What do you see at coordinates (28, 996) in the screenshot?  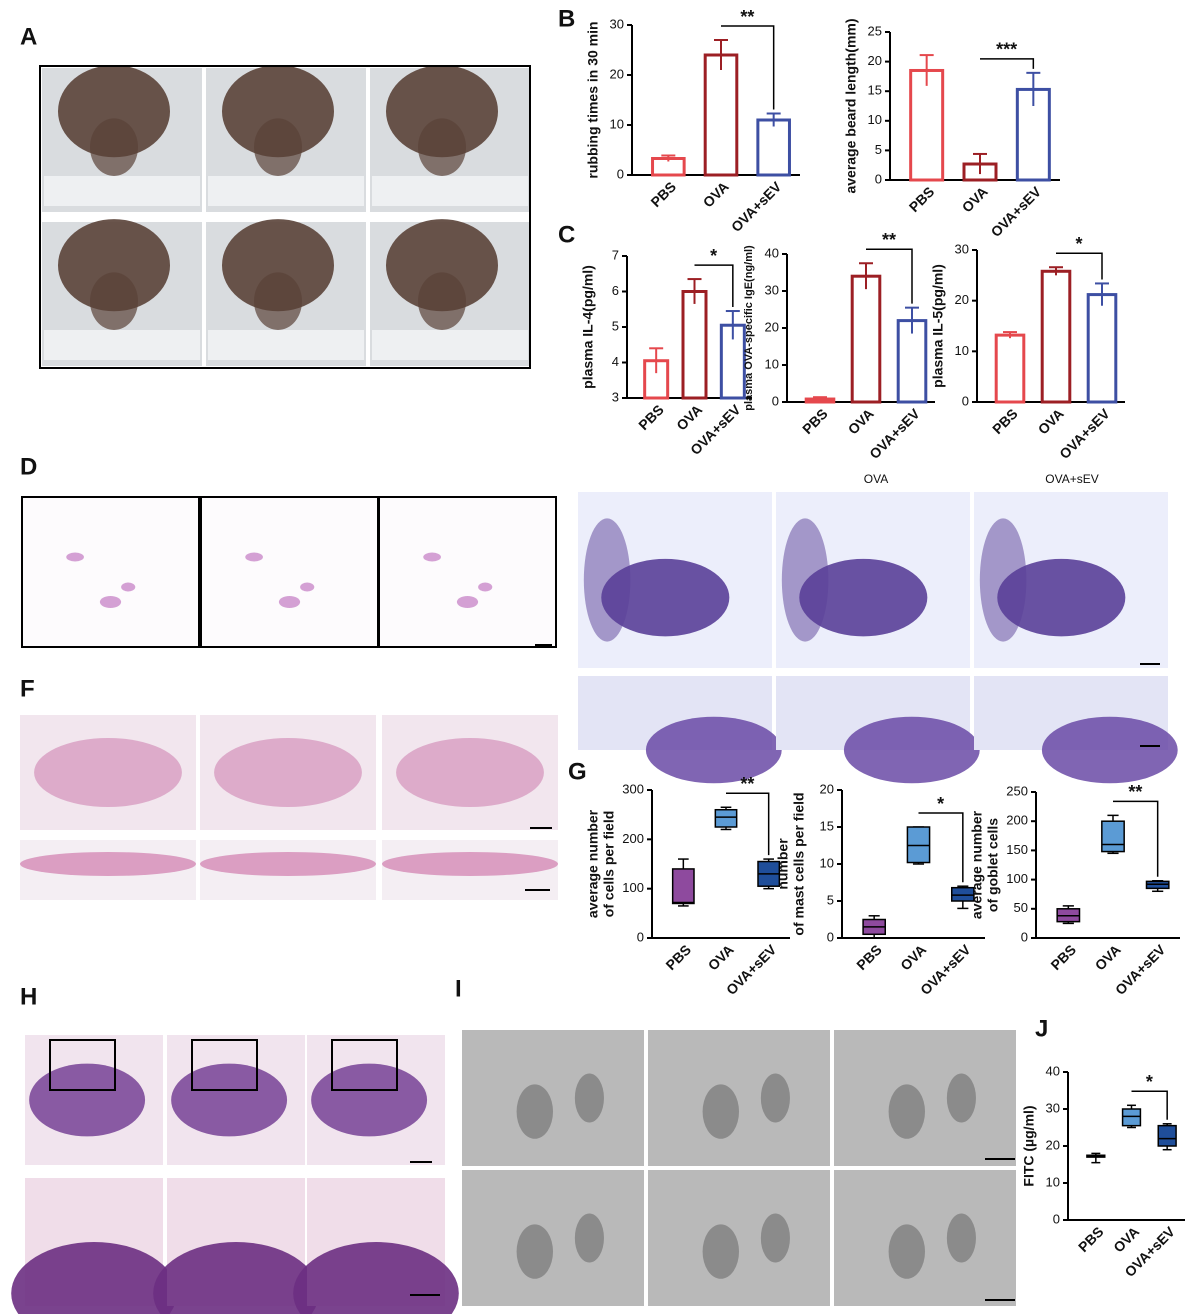 I see `panel-label: H` at bounding box center [28, 996].